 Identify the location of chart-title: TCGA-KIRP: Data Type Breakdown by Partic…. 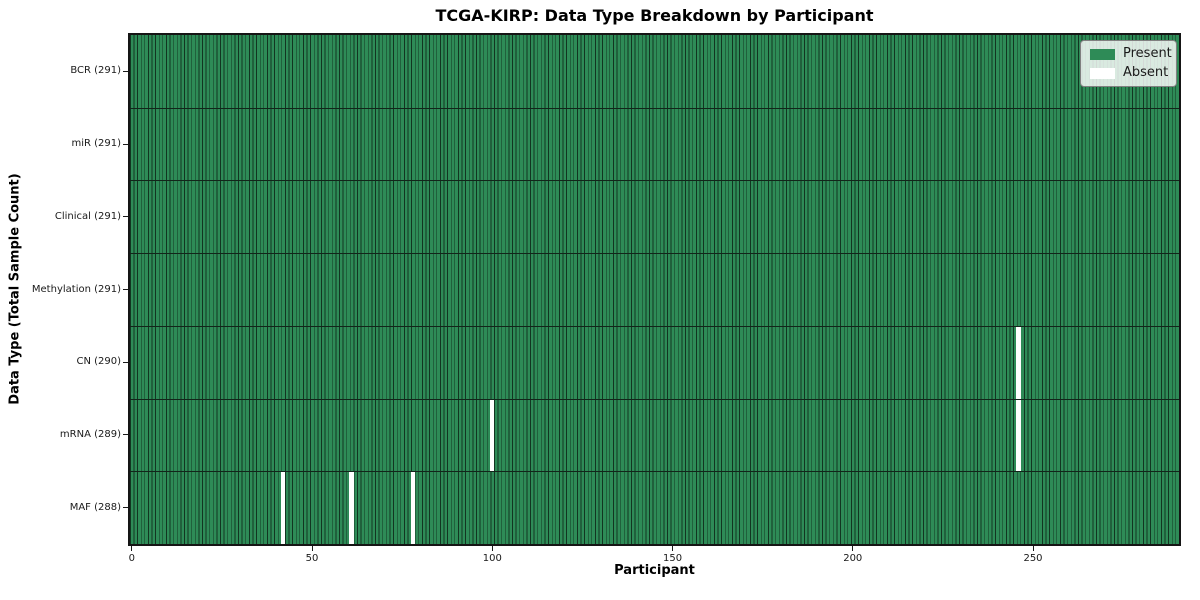
(654, 15).